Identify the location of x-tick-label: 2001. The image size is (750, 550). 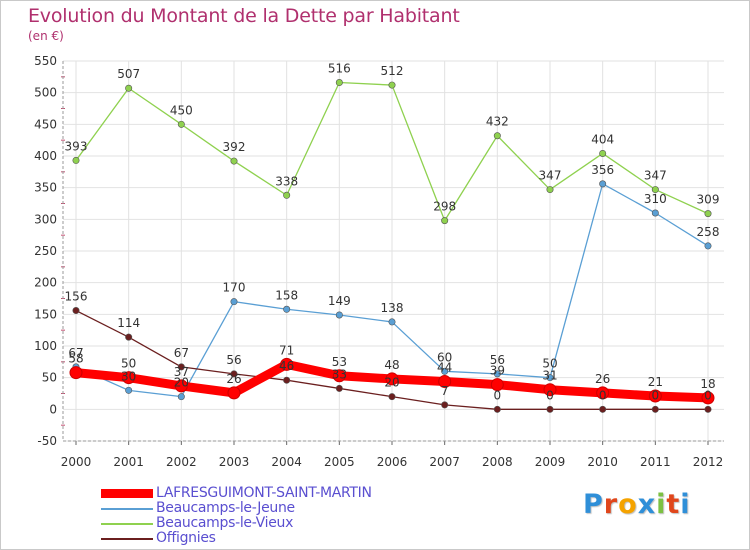
(128, 462).